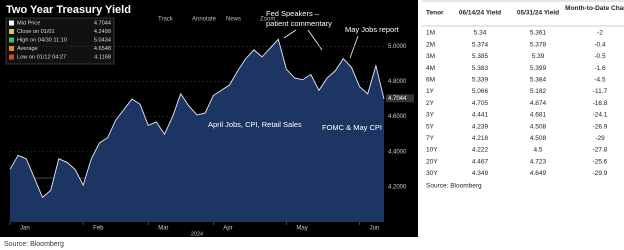 The width and height of the screenshot is (624, 250). What do you see at coordinates (301, 229) in the screenshot?
I see `x-tick-label: May` at bounding box center [301, 229].